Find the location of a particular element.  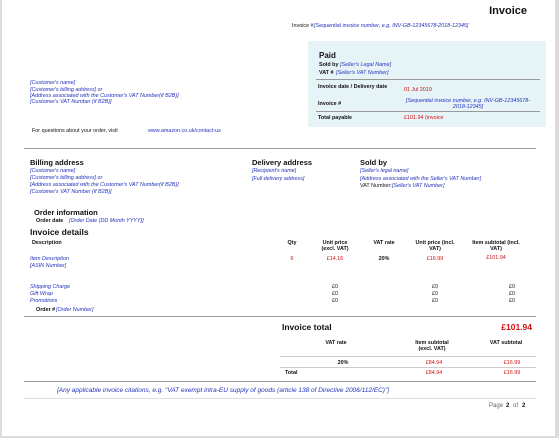

col-header: Qty is located at coordinates (292, 243).